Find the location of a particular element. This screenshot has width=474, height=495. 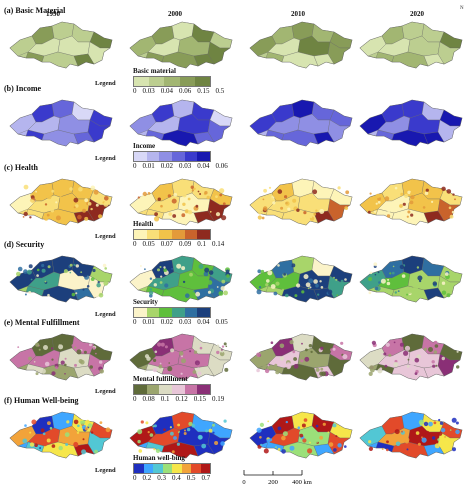

legend-tick: 0.1 is located at coordinates (201, 244).